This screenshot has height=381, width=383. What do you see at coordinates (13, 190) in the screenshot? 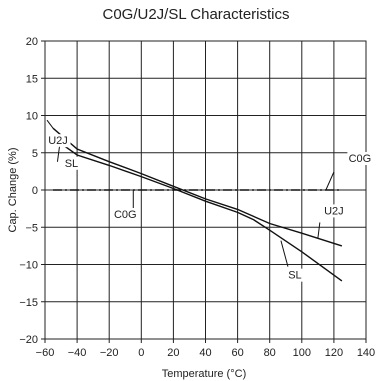
I see `y-axis-label: Cap. Change (%)` at bounding box center [13, 190].